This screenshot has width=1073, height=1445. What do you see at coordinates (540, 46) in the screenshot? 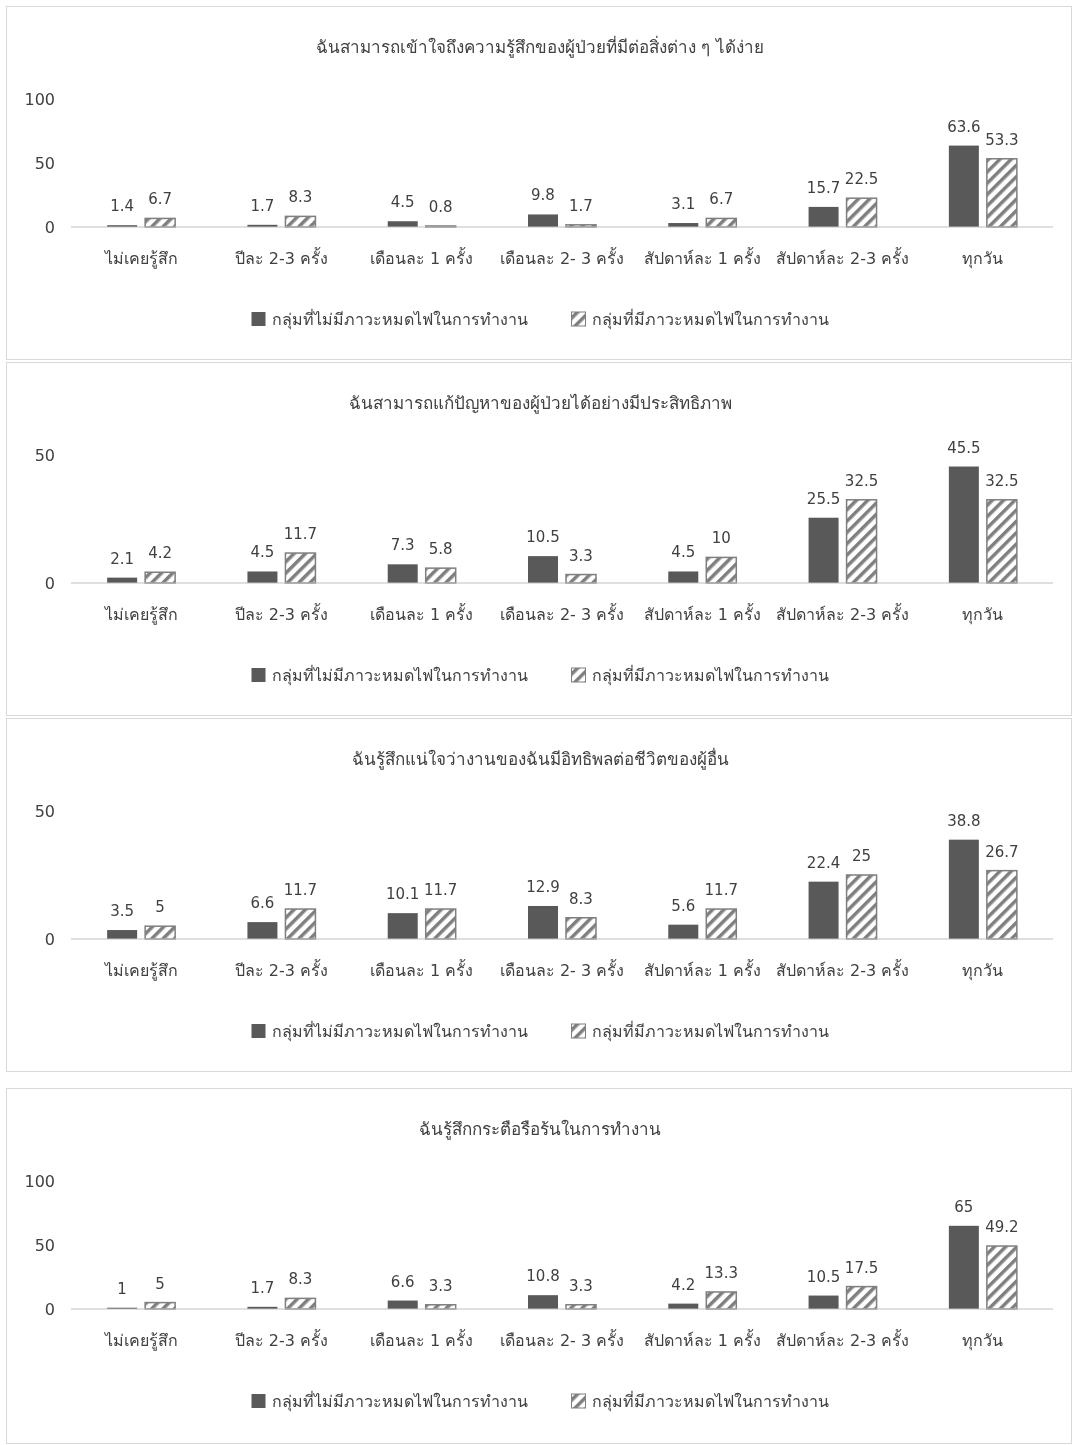
I see `chart-title: ฉันสามารถเข้าใจถึงความรู้สึกของผู้ป่วยที่มีต่อสิ่งต่าง ๆ ได้ง่าย` at bounding box center [540, 46].